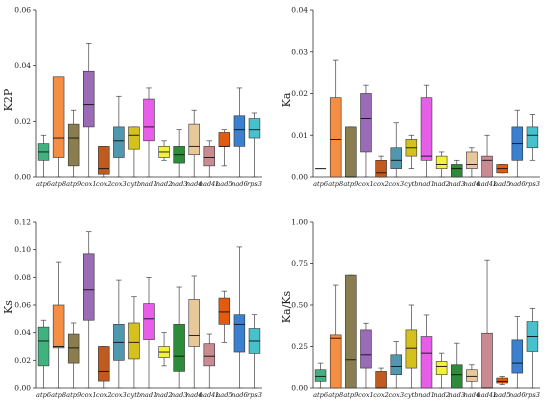  What do you see at coordinates (299, 346) in the screenshot?
I see `ka-ks-y-tick-label: 0.25` at bounding box center [299, 346].